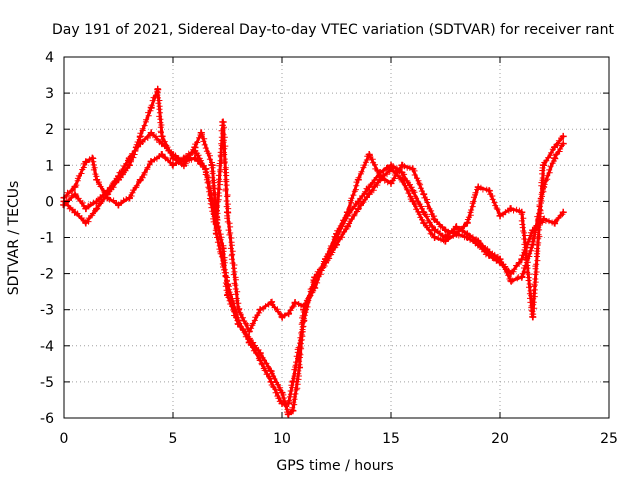 This screenshot has height=480, width=640. I want to click on y-tick-label: -4, so click(47, 347).